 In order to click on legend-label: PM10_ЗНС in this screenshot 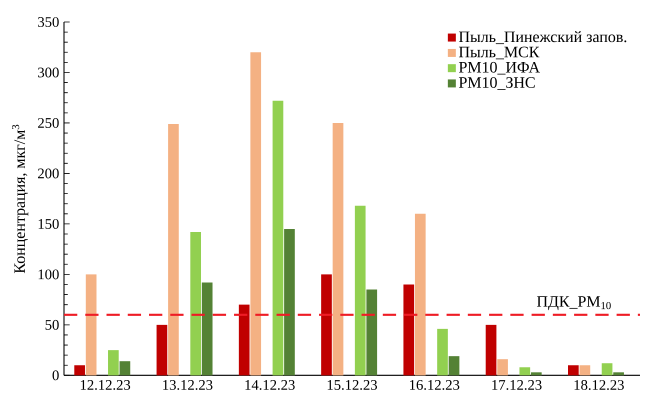, I will do `click(496, 83)`.